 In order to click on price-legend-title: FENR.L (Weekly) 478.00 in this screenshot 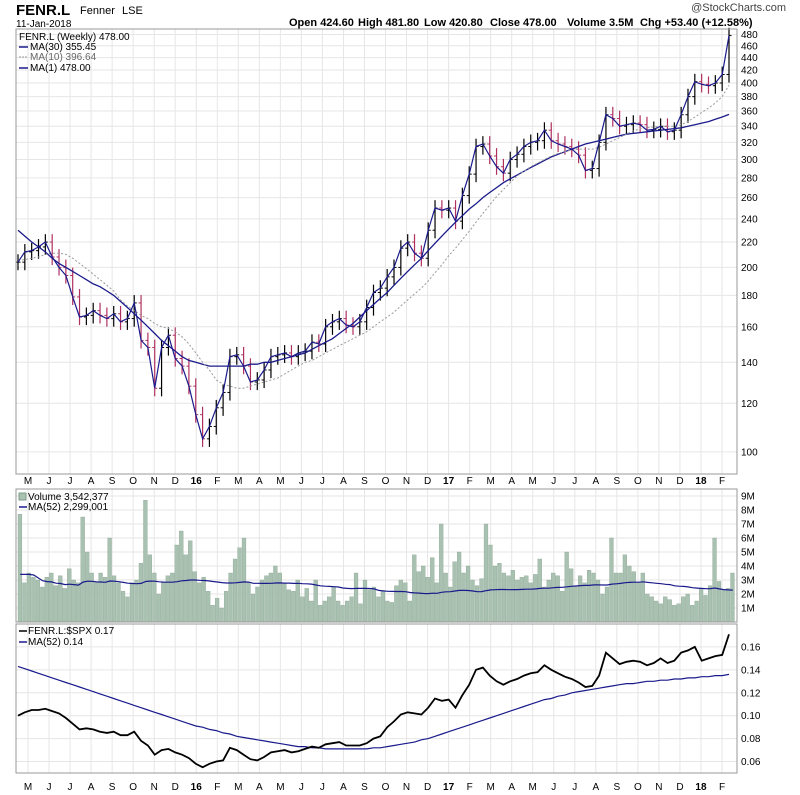, I will do `click(74, 37)`.